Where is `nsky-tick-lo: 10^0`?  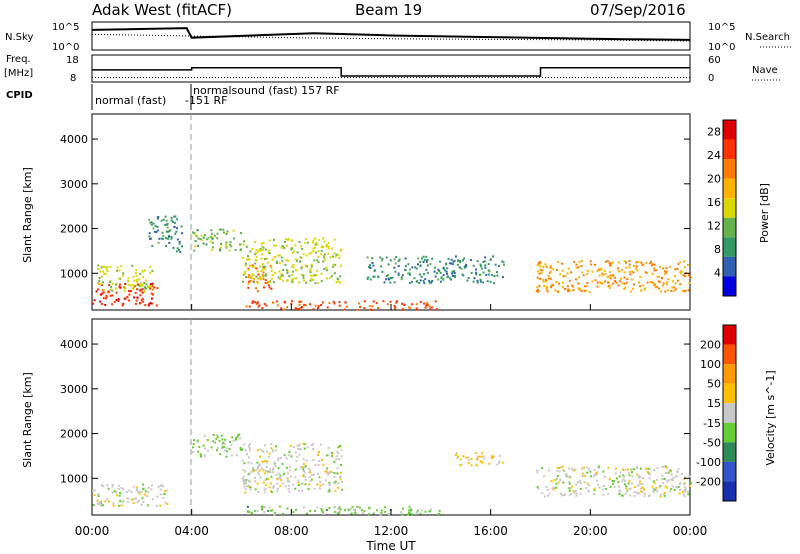 nsky-tick-lo: 10^0 is located at coordinates (65, 47).